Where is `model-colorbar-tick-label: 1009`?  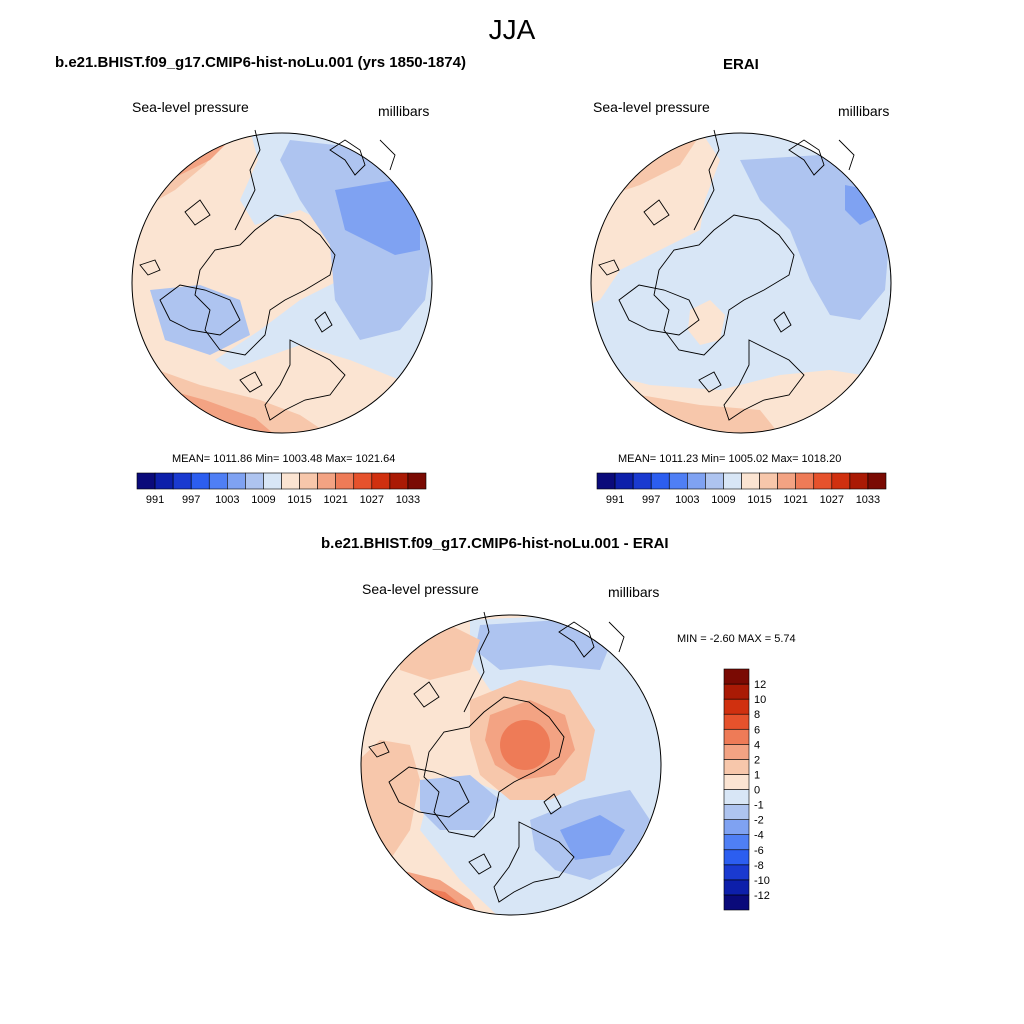
model-colorbar-tick-label: 1009 is located at coordinates (263, 500).